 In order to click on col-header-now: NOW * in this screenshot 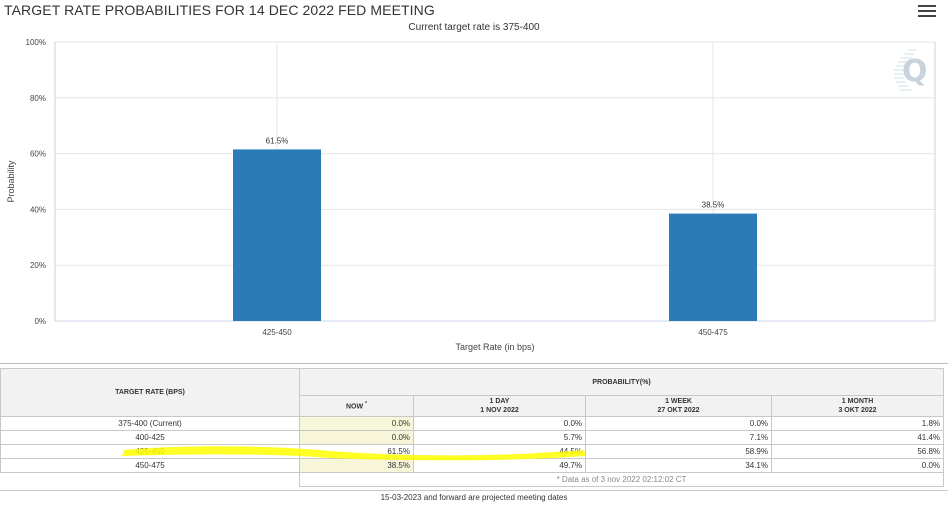, I will do `click(356, 406)`.